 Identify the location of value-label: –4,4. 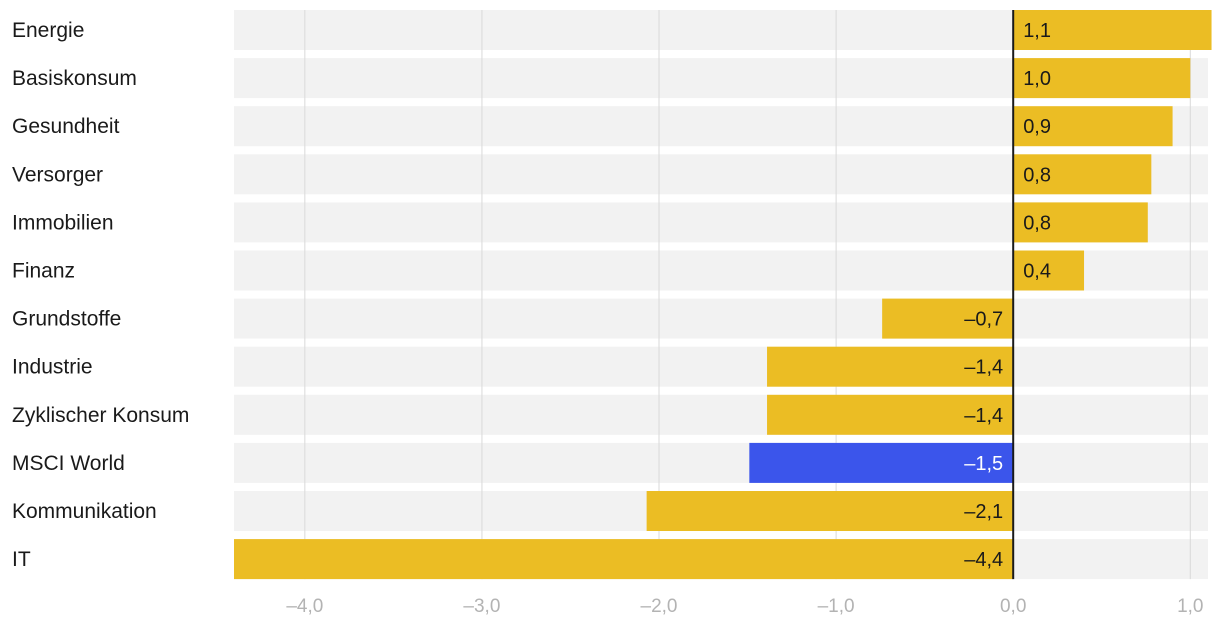
(983, 560).